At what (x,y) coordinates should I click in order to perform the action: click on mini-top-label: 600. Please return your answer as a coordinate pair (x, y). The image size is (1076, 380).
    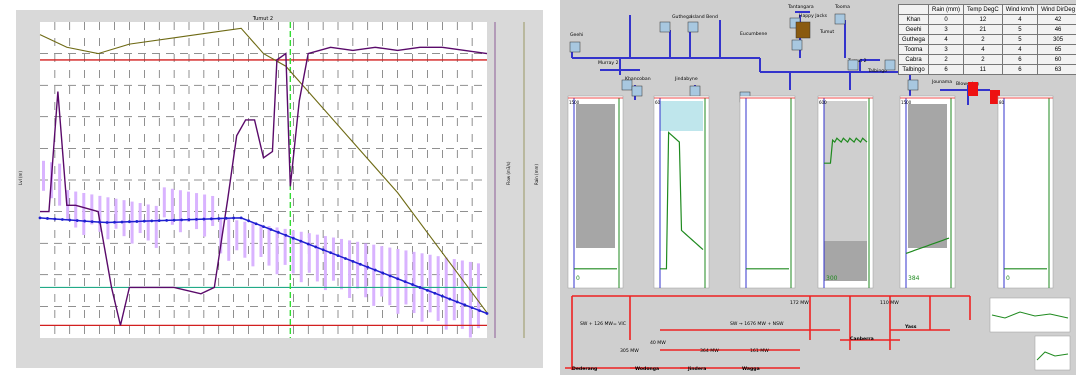
    Looking at the image, I should click on (823, 102).